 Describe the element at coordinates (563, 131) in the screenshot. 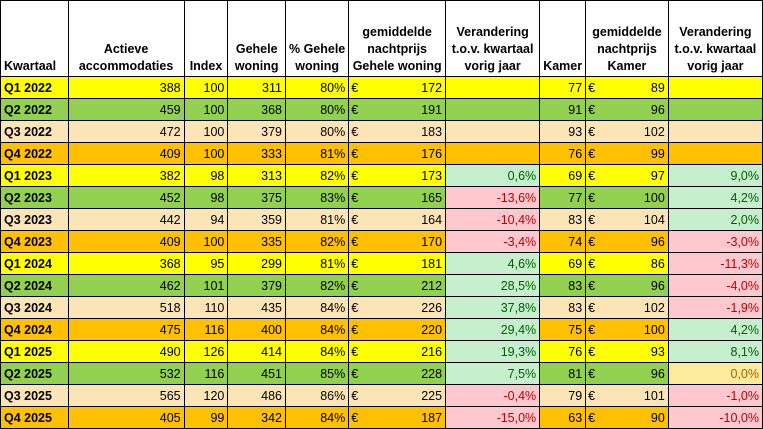

I see `cell-kamer: 93` at that location.